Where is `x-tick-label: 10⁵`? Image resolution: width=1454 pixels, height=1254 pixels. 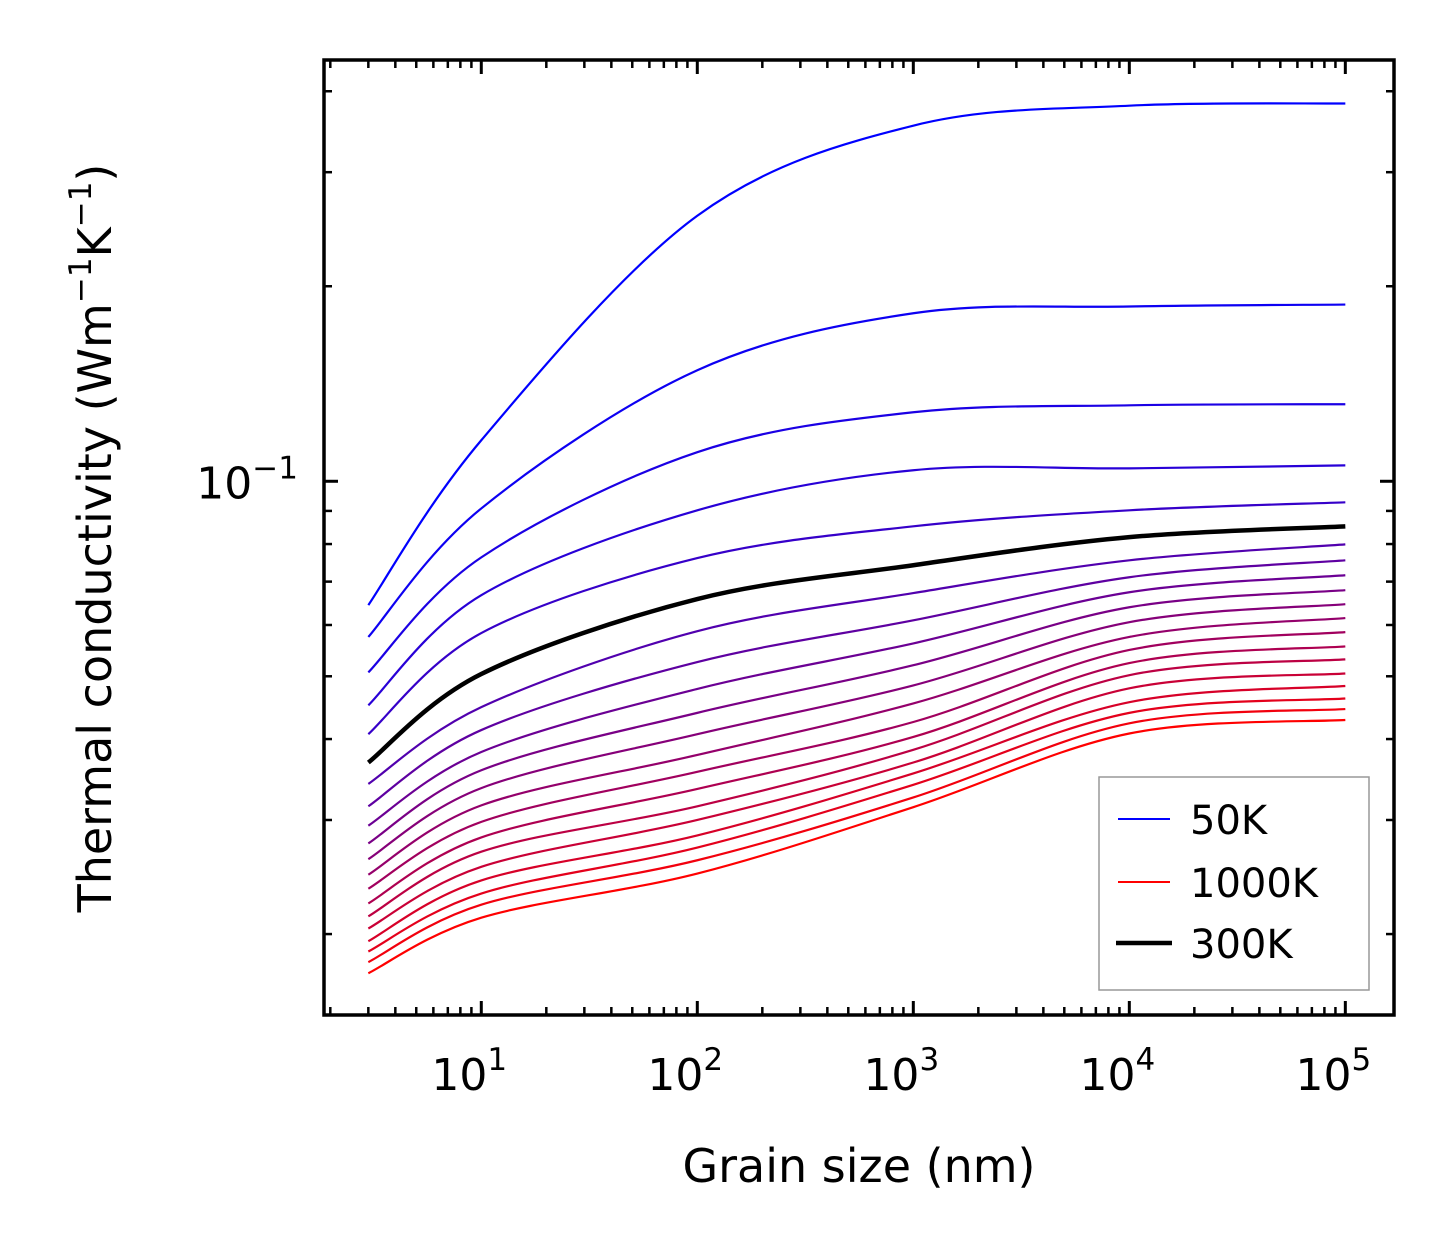
x-tick-label: 10⁵ is located at coordinates (1333, 1071).